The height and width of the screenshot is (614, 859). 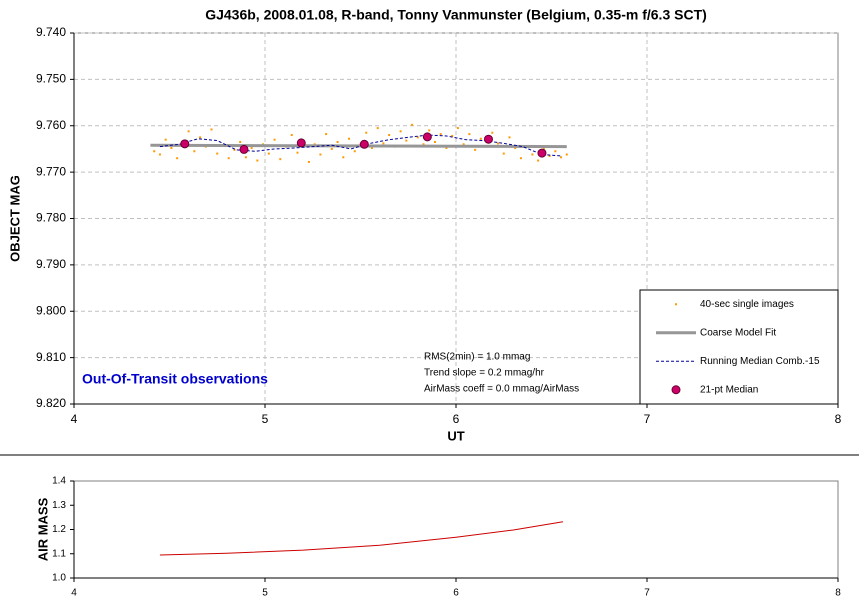 What do you see at coordinates (501, 389) in the screenshot?
I see `annotation: AirMass coeff = 0.0 mmag/AirMass` at bounding box center [501, 389].